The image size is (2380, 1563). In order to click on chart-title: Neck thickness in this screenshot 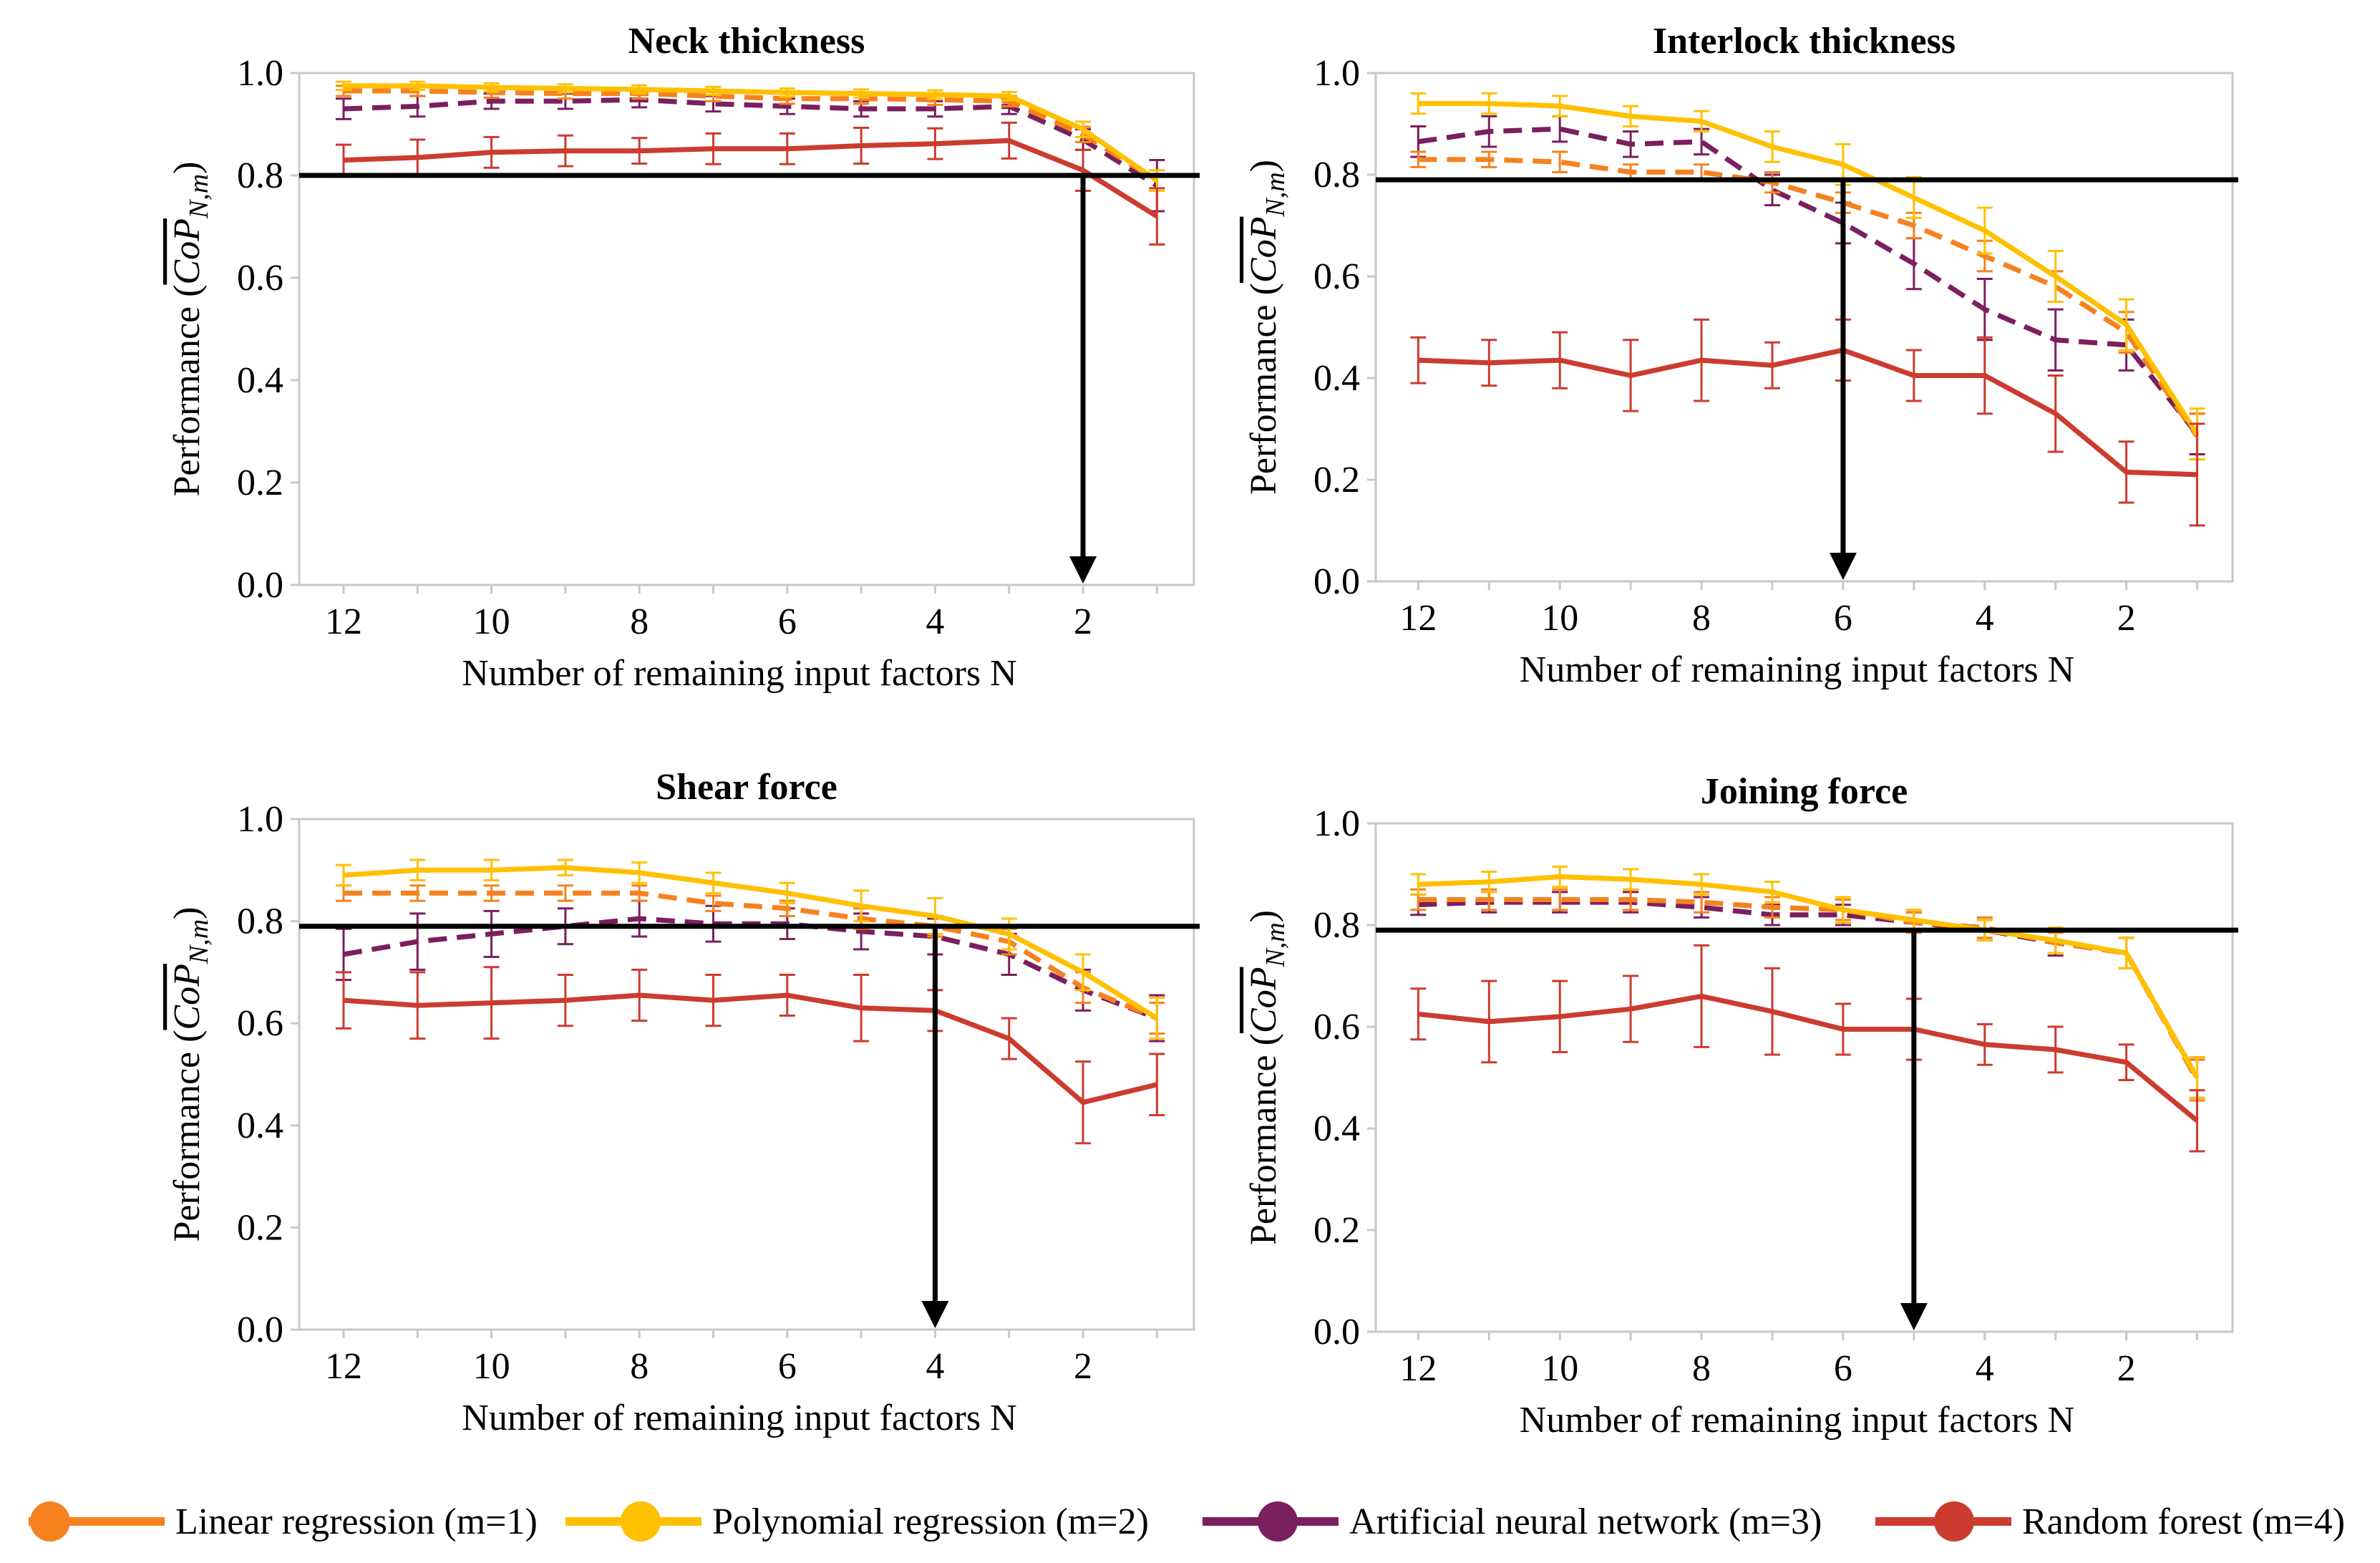, I will do `click(746, 41)`.